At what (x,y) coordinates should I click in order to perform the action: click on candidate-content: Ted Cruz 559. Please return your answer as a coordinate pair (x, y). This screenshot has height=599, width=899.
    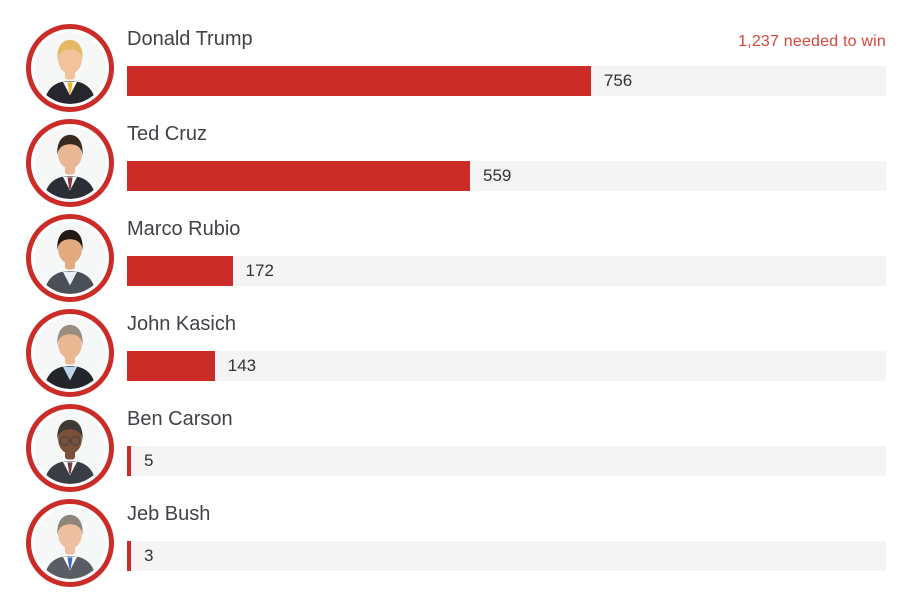
    Looking at the image, I should click on (506, 148).